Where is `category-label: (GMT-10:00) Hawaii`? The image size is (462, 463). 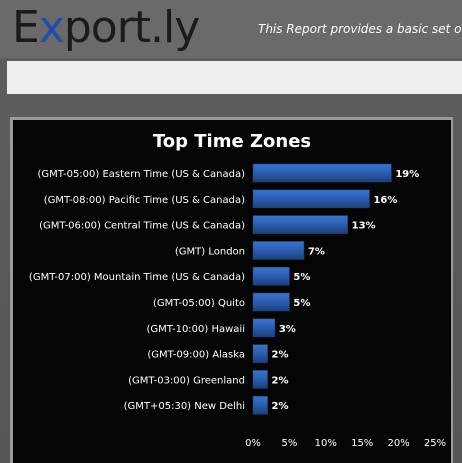 category-label: (GMT-10:00) Hawaii is located at coordinates (196, 329).